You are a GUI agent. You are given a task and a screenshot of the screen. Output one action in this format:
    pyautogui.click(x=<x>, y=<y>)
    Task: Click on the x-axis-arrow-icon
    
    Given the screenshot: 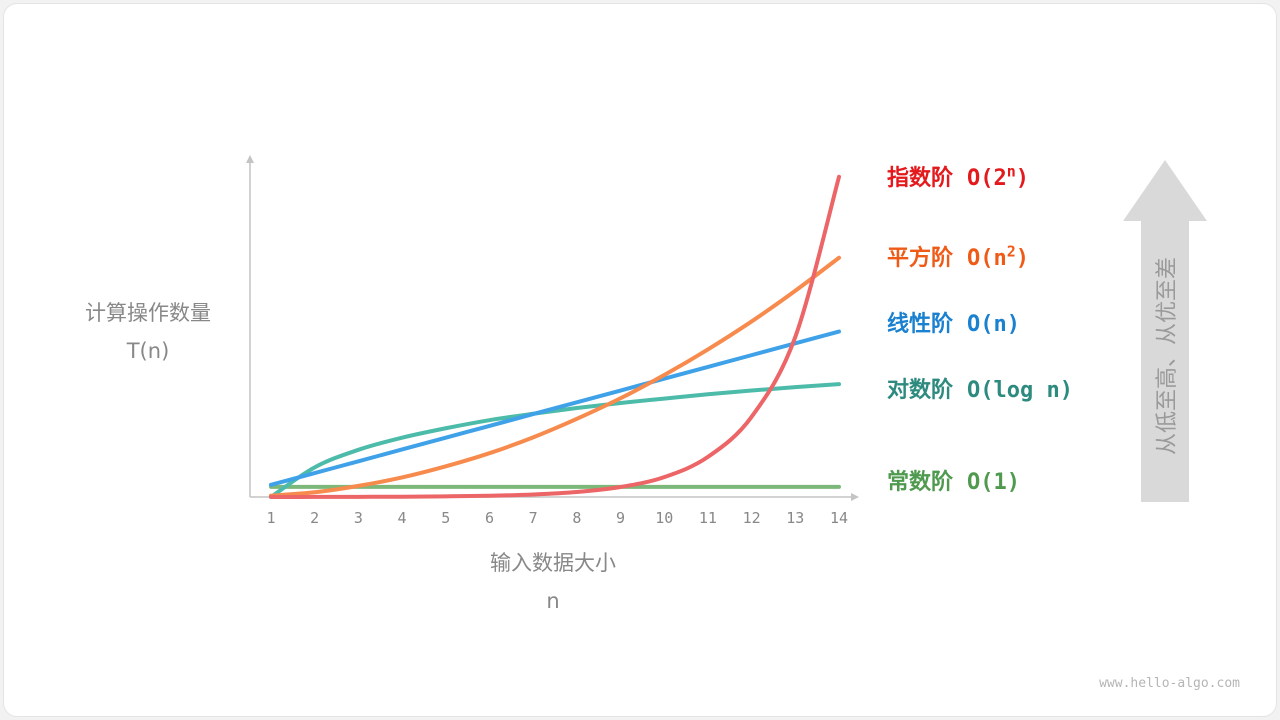 What is the action you would take?
    pyautogui.click(x=855, y=497)
    